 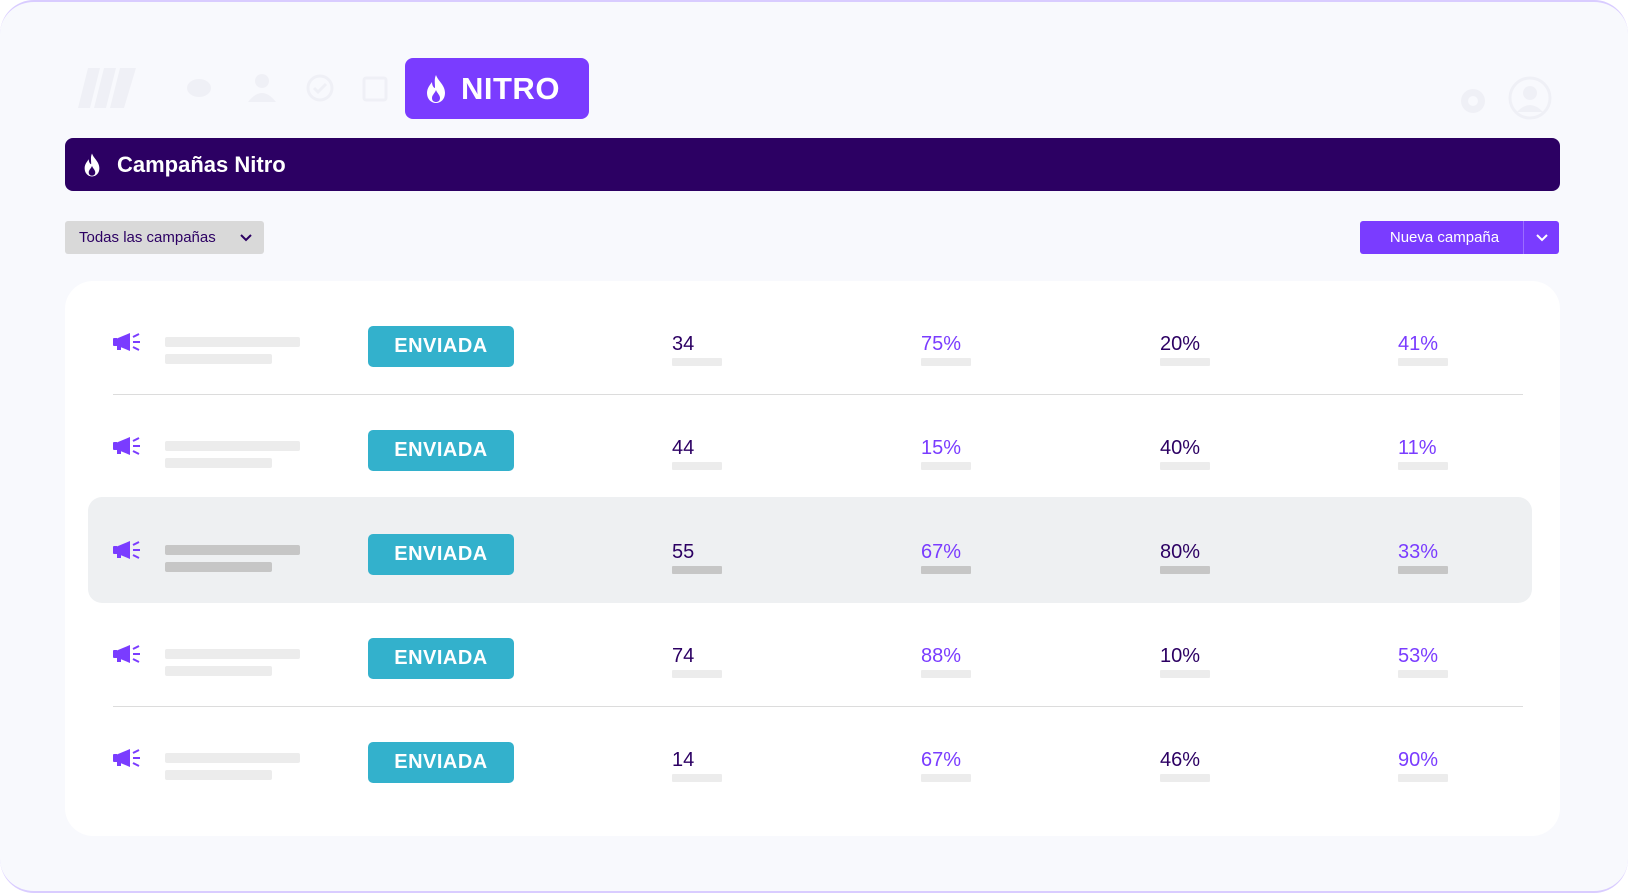 I want to click on user-avatar-icon, so click(x=1530, y=98).